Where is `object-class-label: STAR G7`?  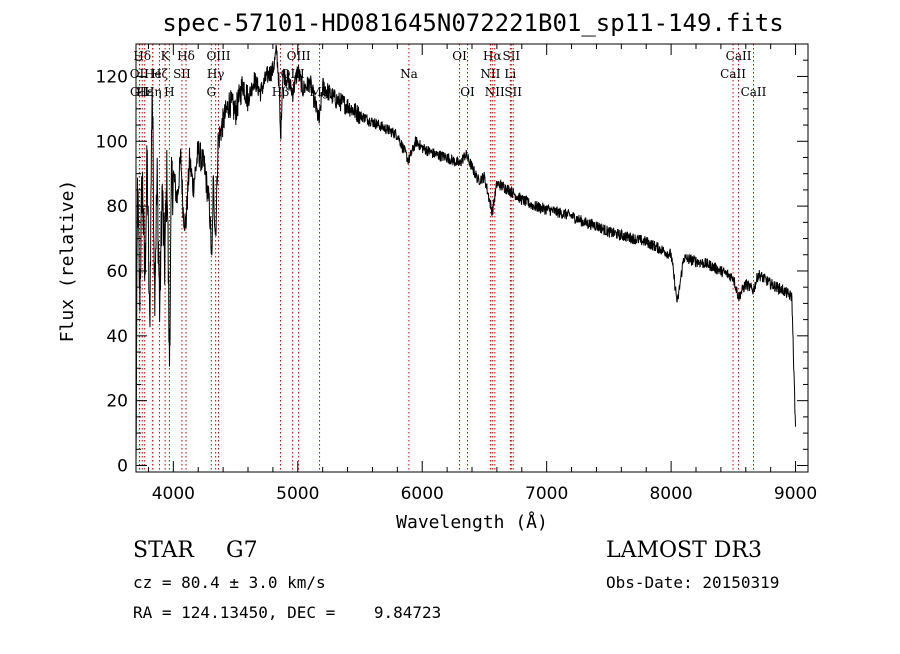
object-class-label: STAR G7 is located at coordinates (195, 550).